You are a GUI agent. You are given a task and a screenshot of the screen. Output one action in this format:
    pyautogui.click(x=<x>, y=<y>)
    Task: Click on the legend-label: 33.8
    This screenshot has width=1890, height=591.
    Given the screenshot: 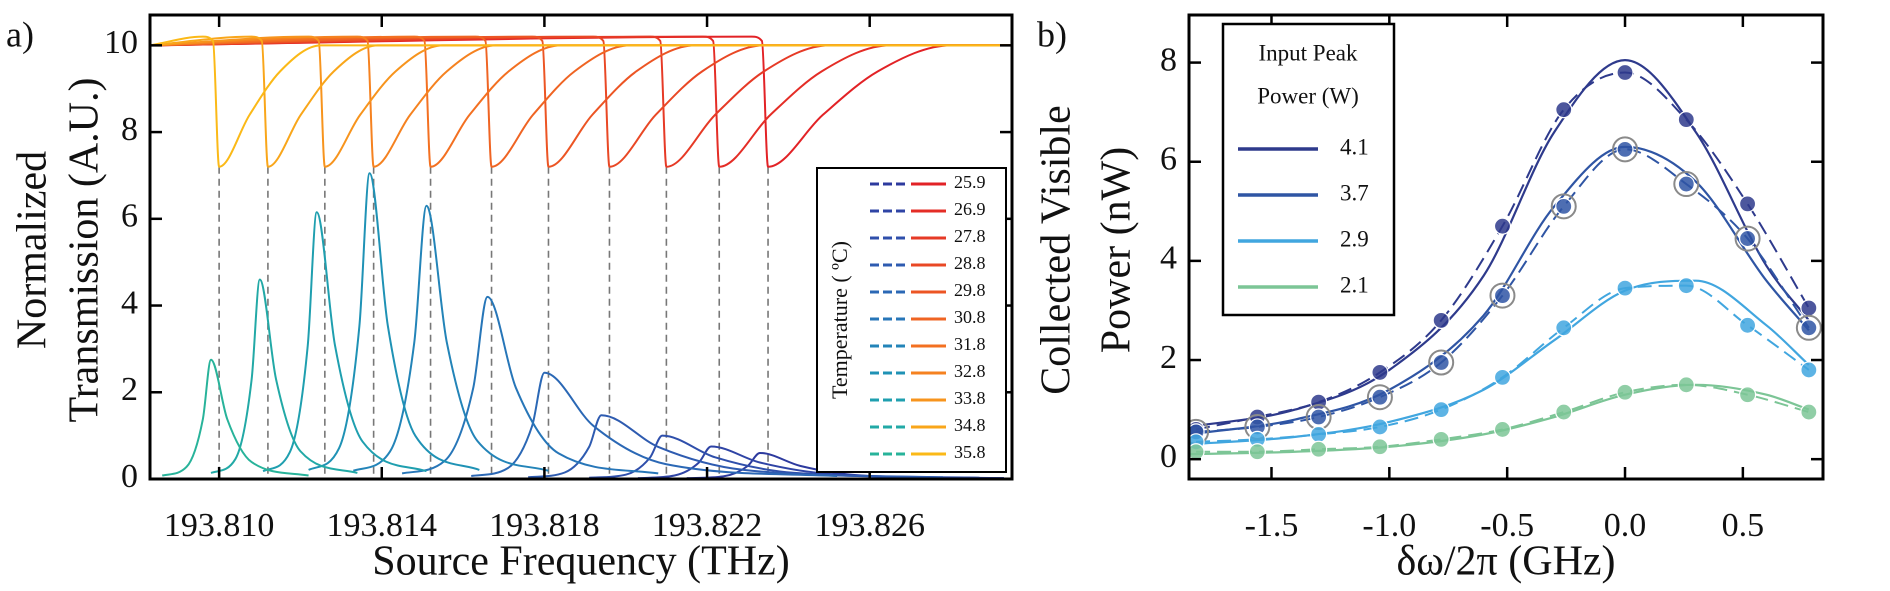 What is the action you would take?
    pyautogui.click(x=970, y=398)
    